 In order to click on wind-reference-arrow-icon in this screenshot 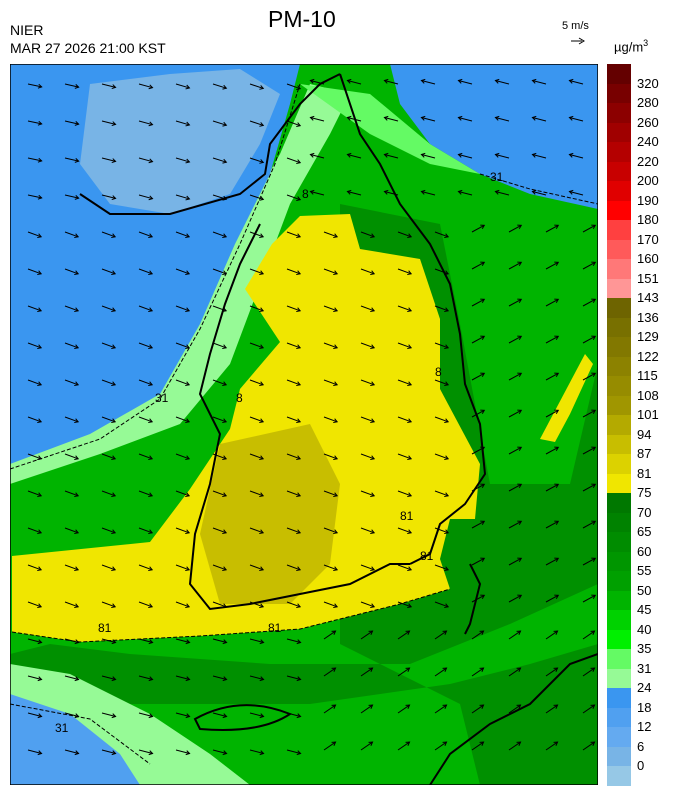, I will do `click(578, 41)`.